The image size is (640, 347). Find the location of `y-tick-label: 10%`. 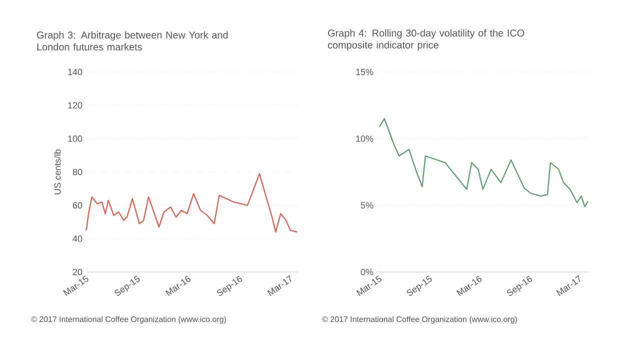

y-tick-label: 10% is located at coordinates (365, 138).